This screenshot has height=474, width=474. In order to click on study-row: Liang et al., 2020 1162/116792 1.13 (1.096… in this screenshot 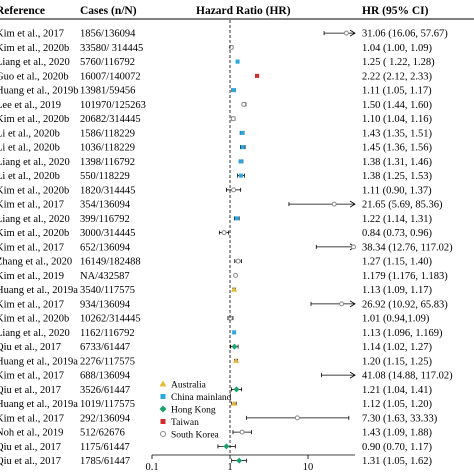, I will do `click(221, 333)`.